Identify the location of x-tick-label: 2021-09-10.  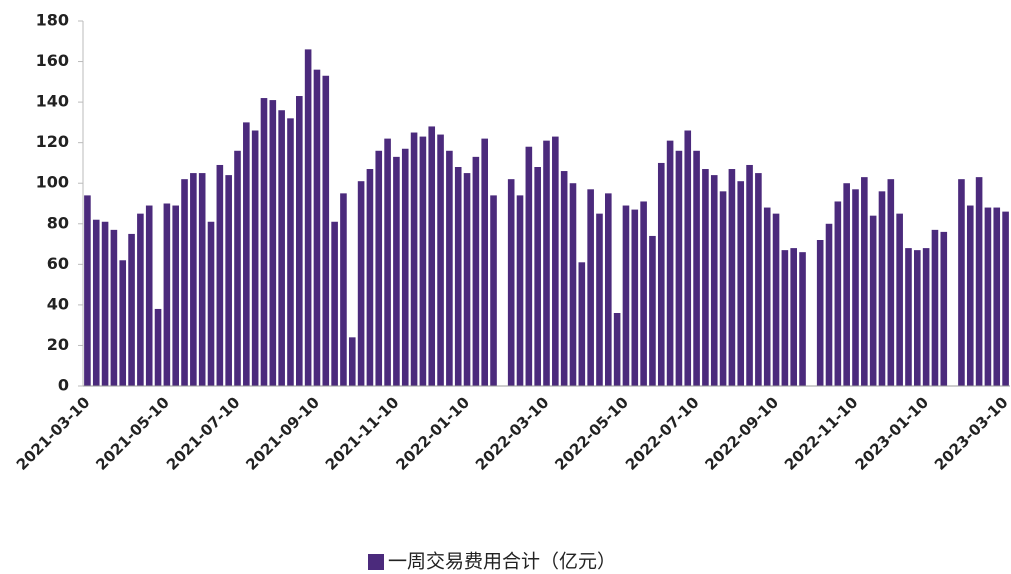
(282, 433).